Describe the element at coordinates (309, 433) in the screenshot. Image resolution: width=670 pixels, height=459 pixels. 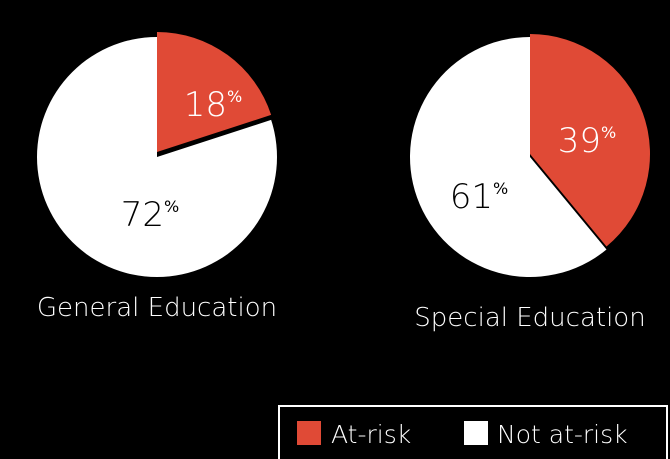
I see `legend-swatch-at-risk` at that location.